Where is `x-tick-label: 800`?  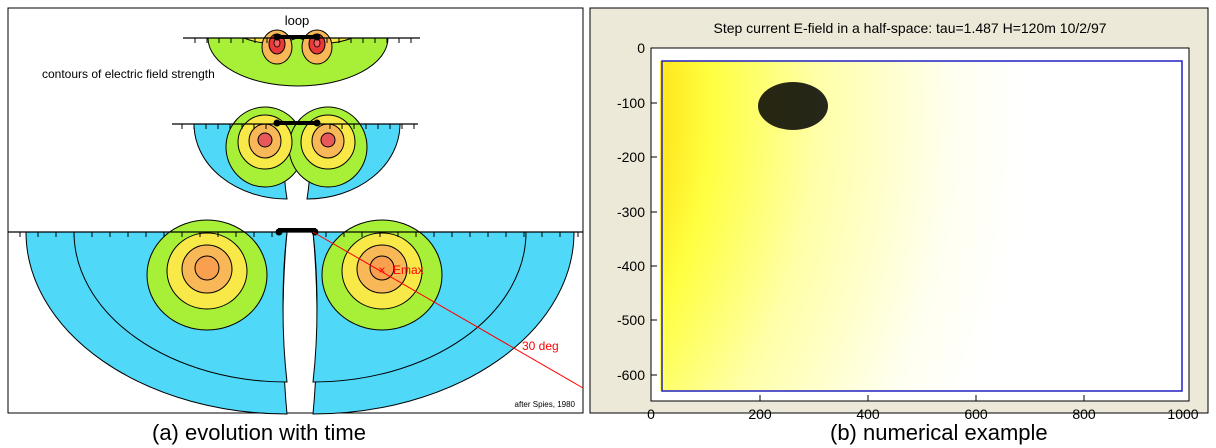
x-tick-label: 800 is located at coordinates (1084, 414).